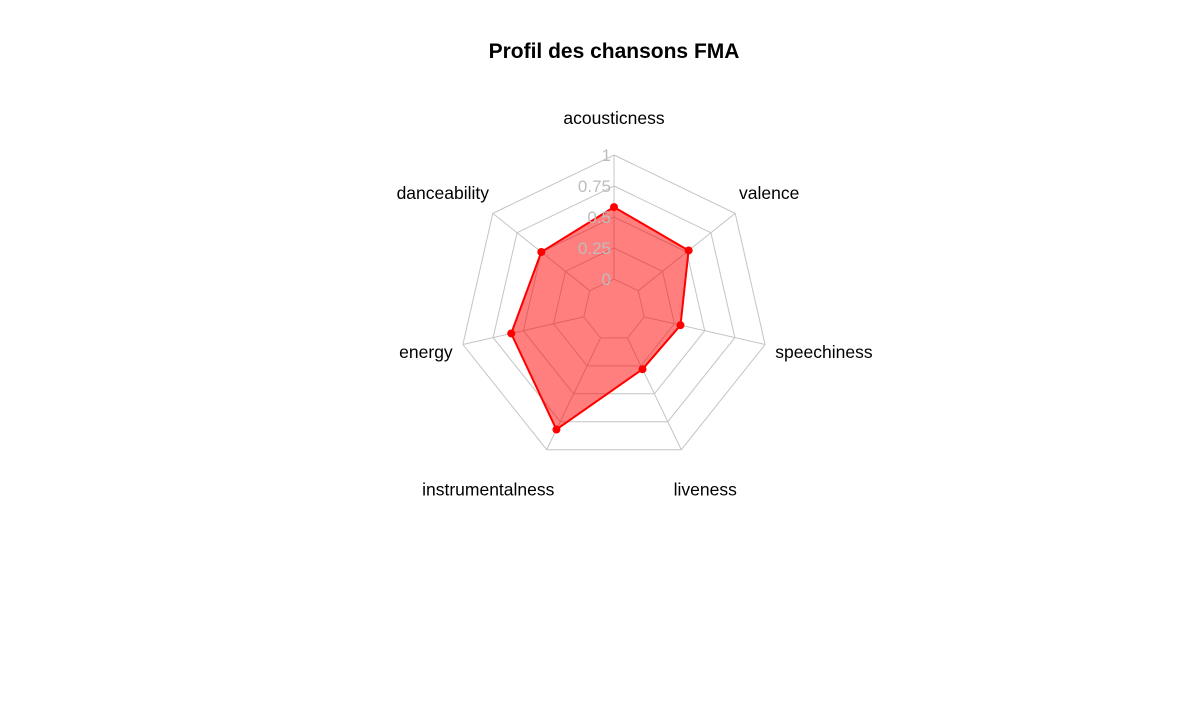 This screenshot has height=717, width=1183. What do you see at coordinates (594, 248) in the screenshot?
I see `tick-label-1: 0.25` at bounding box center [594, 248].